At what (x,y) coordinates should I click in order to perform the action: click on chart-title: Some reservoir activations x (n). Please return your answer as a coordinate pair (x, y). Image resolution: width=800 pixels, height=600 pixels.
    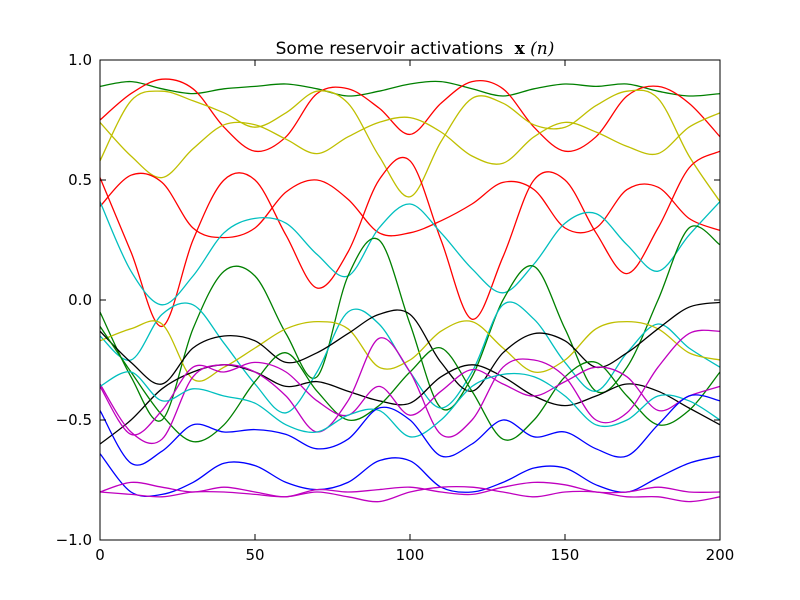
    Looking at the image, I should click on (415, 49).